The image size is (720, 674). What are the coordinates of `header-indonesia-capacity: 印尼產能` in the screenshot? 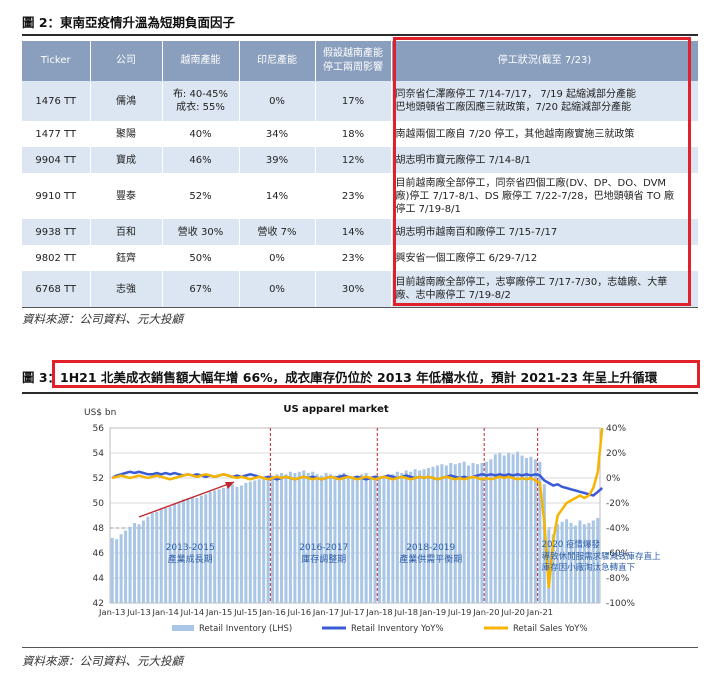 It's located at (277, 61).